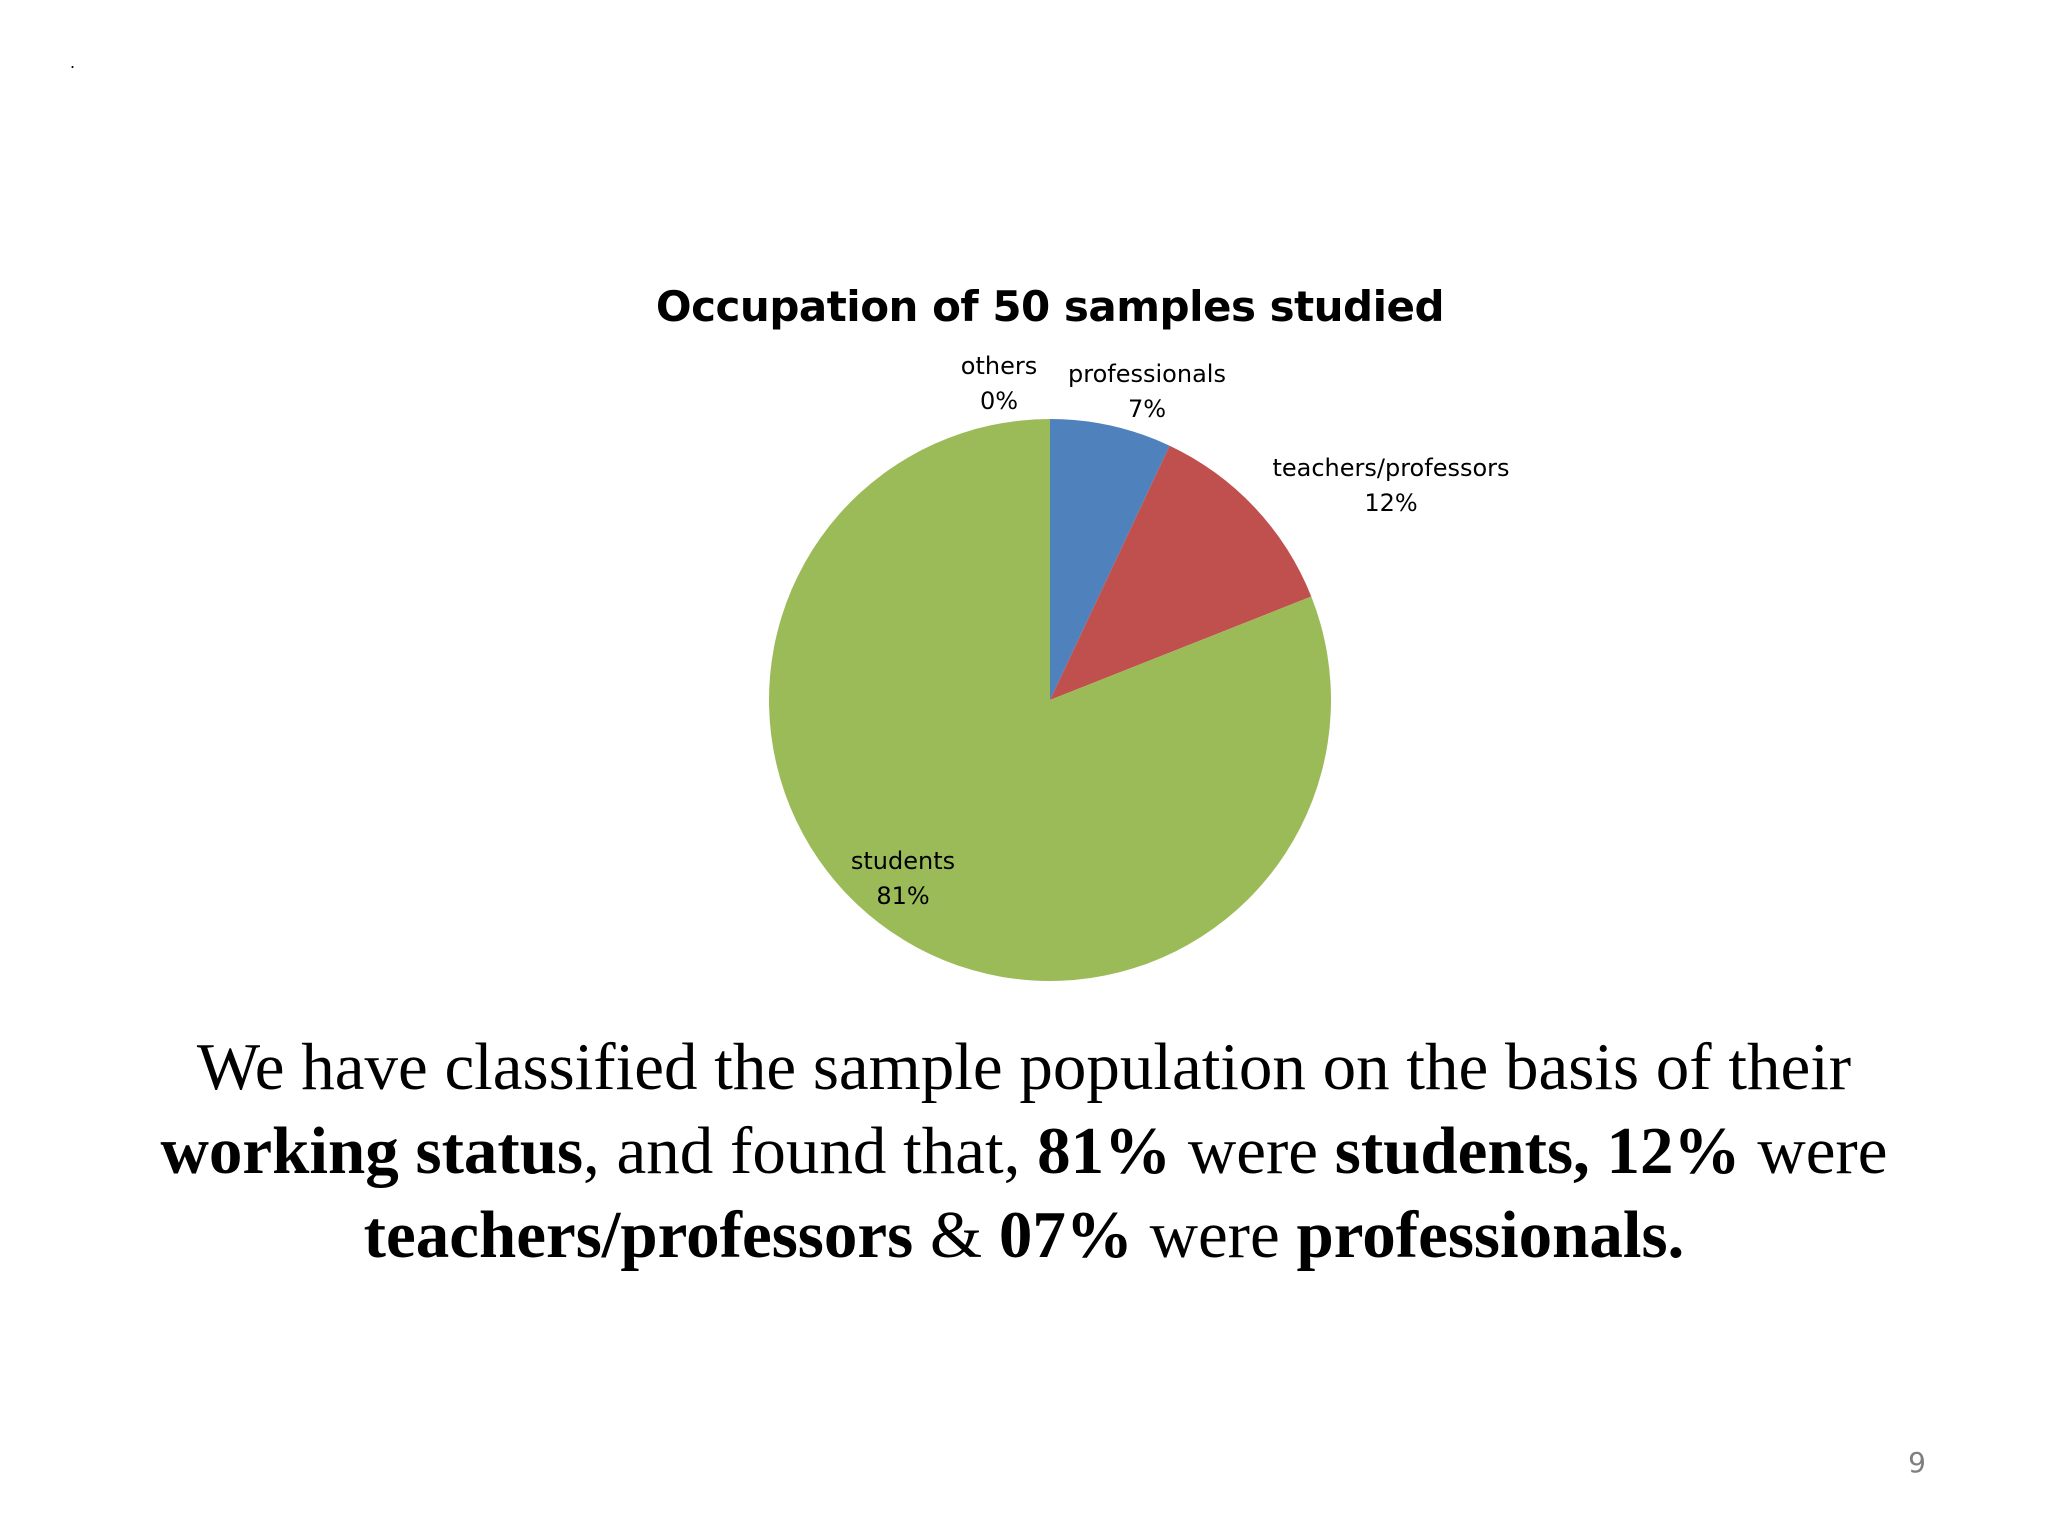 Image resolution: width=2048 pixels, height=1536 pixels. Describe the element at coordinates (999, 366) in the screenshot. I see `slice-label-others: others` at that location.